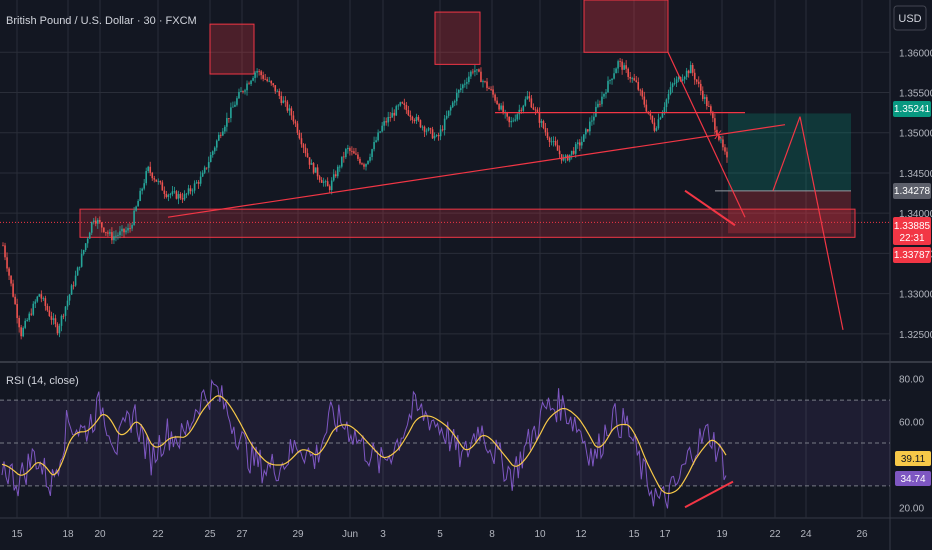 This screenshot has width=932, height=550. Describe the element at coordinates (42, 381) in the screenshot. I see `rsi-title: RSI (14, close)` at that location.